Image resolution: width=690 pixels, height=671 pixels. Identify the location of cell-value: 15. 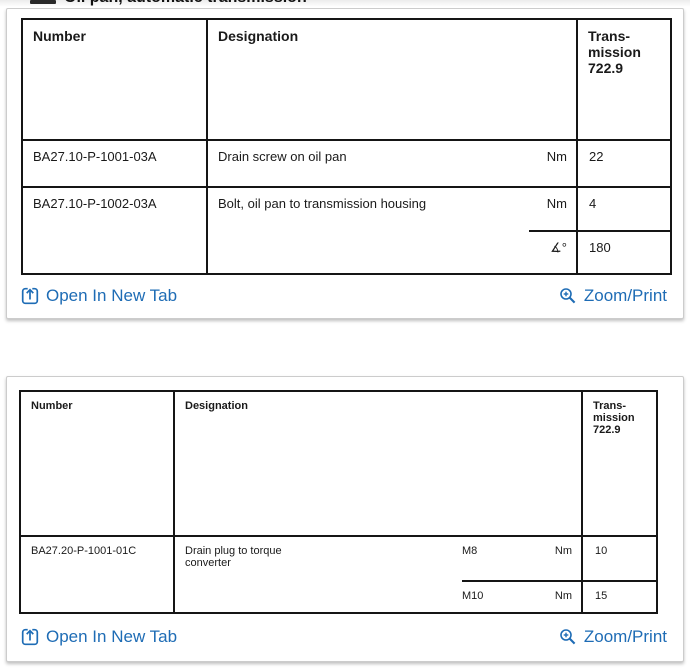
(619, 596).